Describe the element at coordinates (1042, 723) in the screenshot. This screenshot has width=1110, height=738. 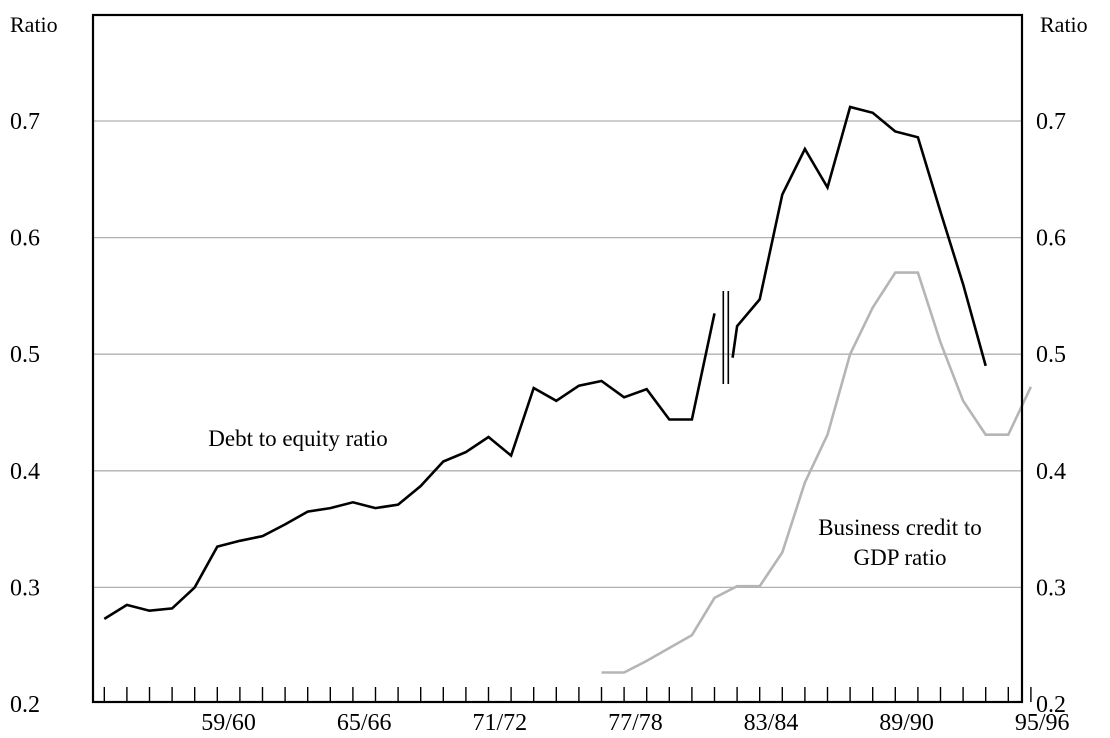
I see `x-tick-label: 95/96` at that location.